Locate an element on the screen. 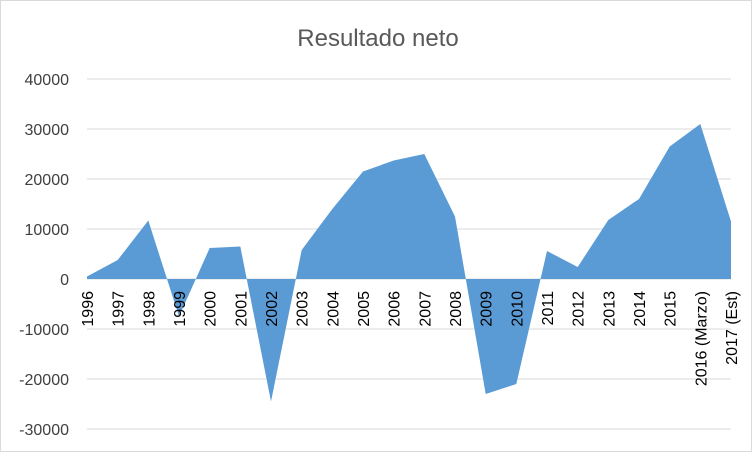 This screenshot has height=452, width=752. x-tick-label: 2001 is located at coordinates (241, 309).